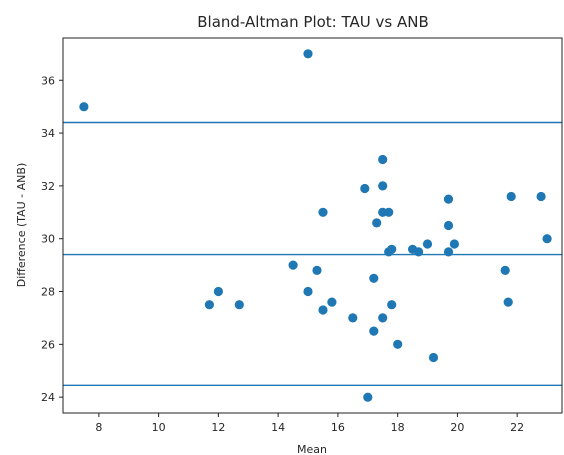 The height and width of the screenshot is (455, 564). I want to click on y-tick-label: 28, so click(48, 292).